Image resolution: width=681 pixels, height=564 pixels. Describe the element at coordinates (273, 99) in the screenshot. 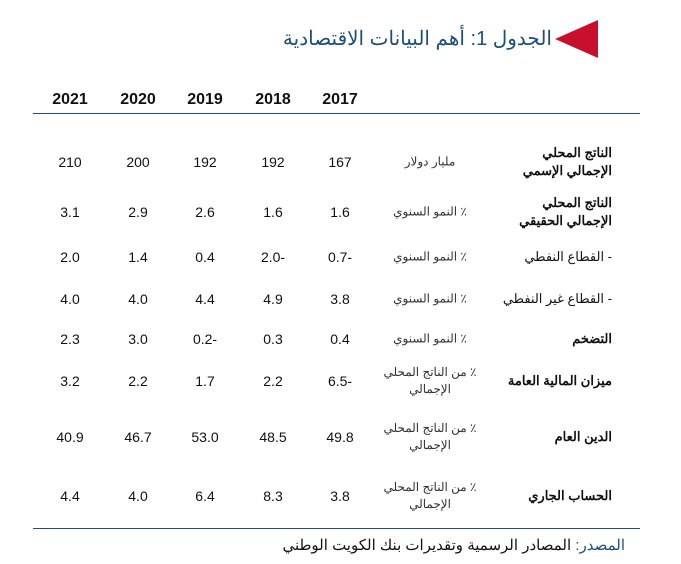

I see `year-header-cell: 2018` at that location.